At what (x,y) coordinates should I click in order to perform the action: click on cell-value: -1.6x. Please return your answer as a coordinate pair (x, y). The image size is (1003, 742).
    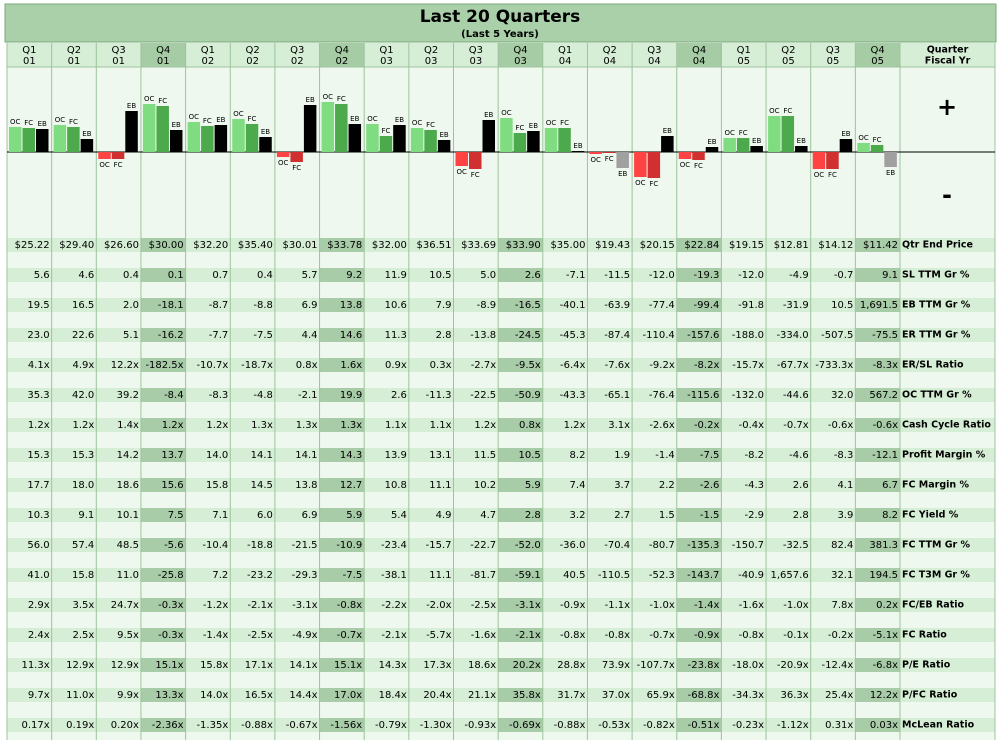
    Looking at the image, I should click on (752, 605).